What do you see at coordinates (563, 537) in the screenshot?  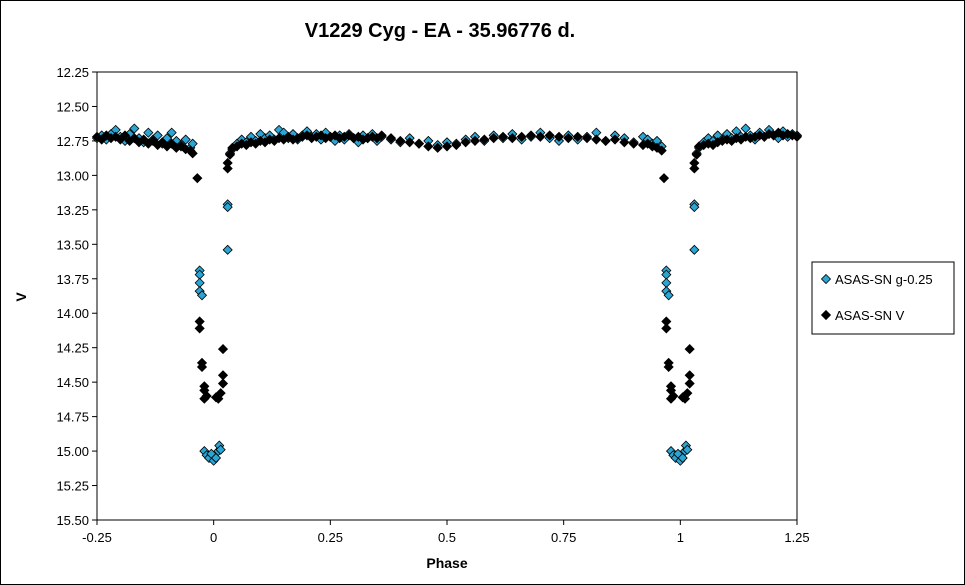 I see `x-tick-label: 0.75` at bounding box center [563, 537].